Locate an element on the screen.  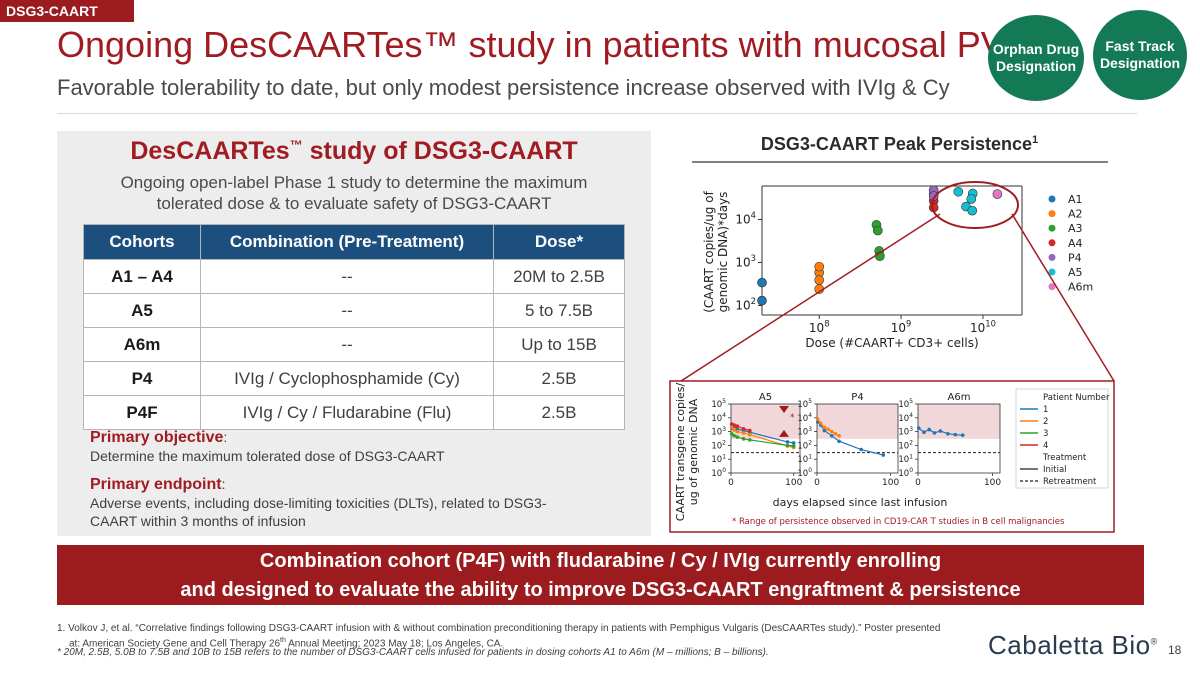
scatter-y-label-line2: genomic DNA)*days is located at coordinates (723, 252).